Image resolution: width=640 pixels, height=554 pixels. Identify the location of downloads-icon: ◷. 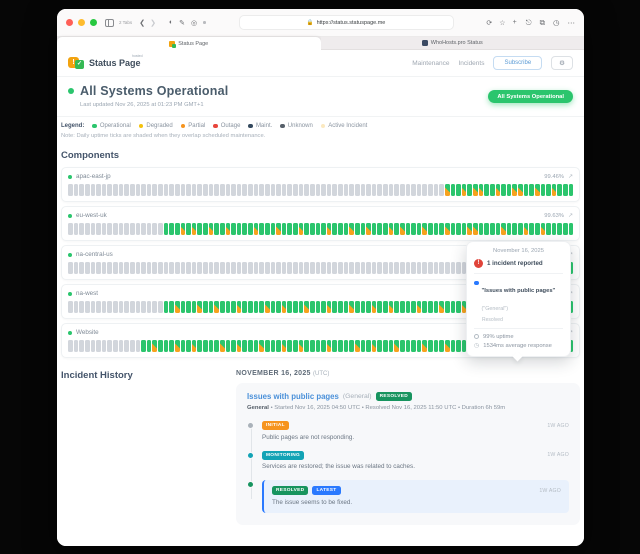
(556, 22).